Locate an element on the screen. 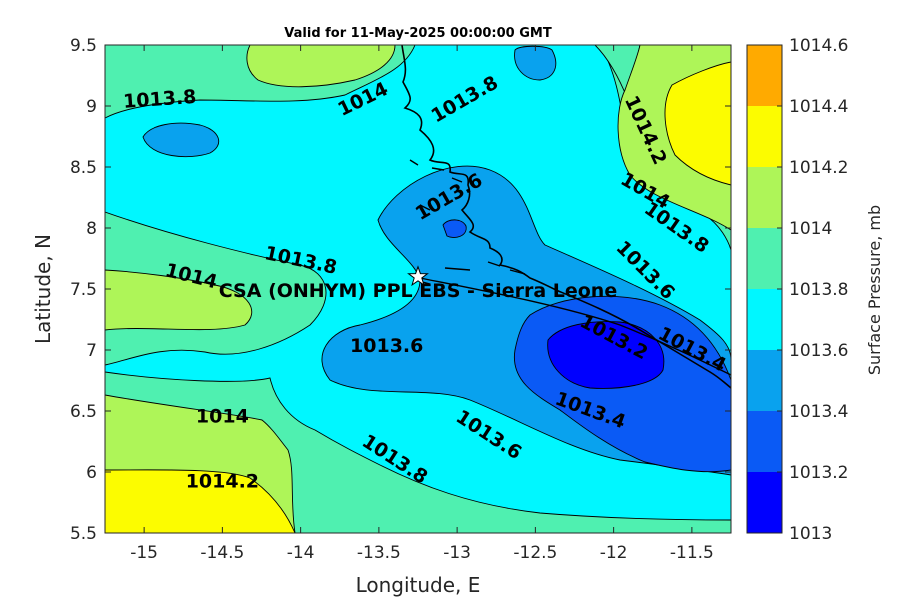 This screenshot has height=600, width=900. y-tick-label: 9 is located at coordinates (91, 107).